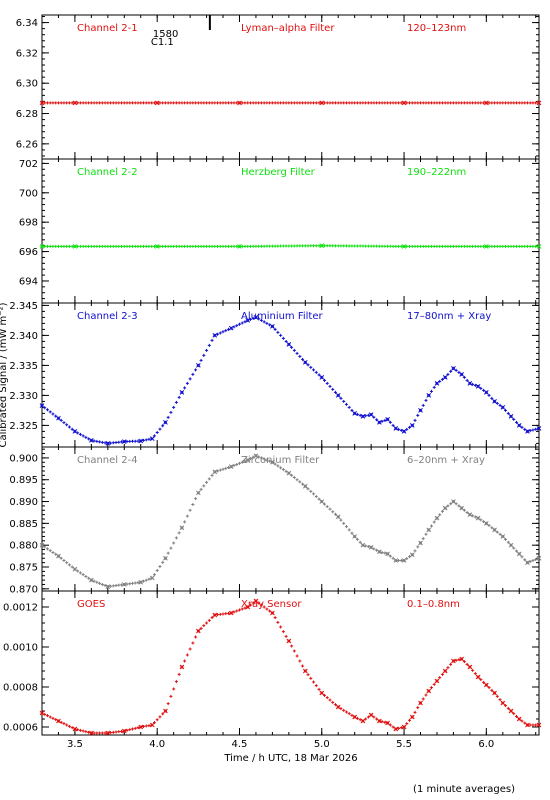 This screenshot has width=550, height=800. Describe the element at coordinates (28, 193) in the screenshot. I see `y-tick-label: 700` at that location.